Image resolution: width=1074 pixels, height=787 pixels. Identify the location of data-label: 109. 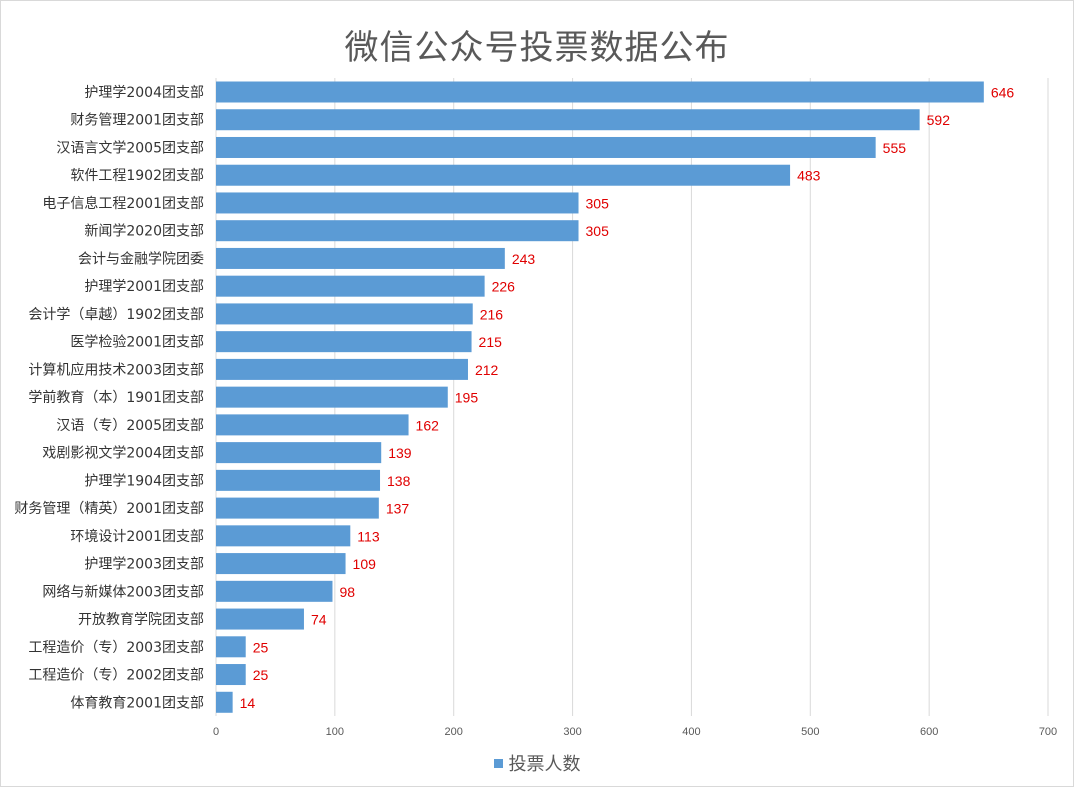
(365, 564).